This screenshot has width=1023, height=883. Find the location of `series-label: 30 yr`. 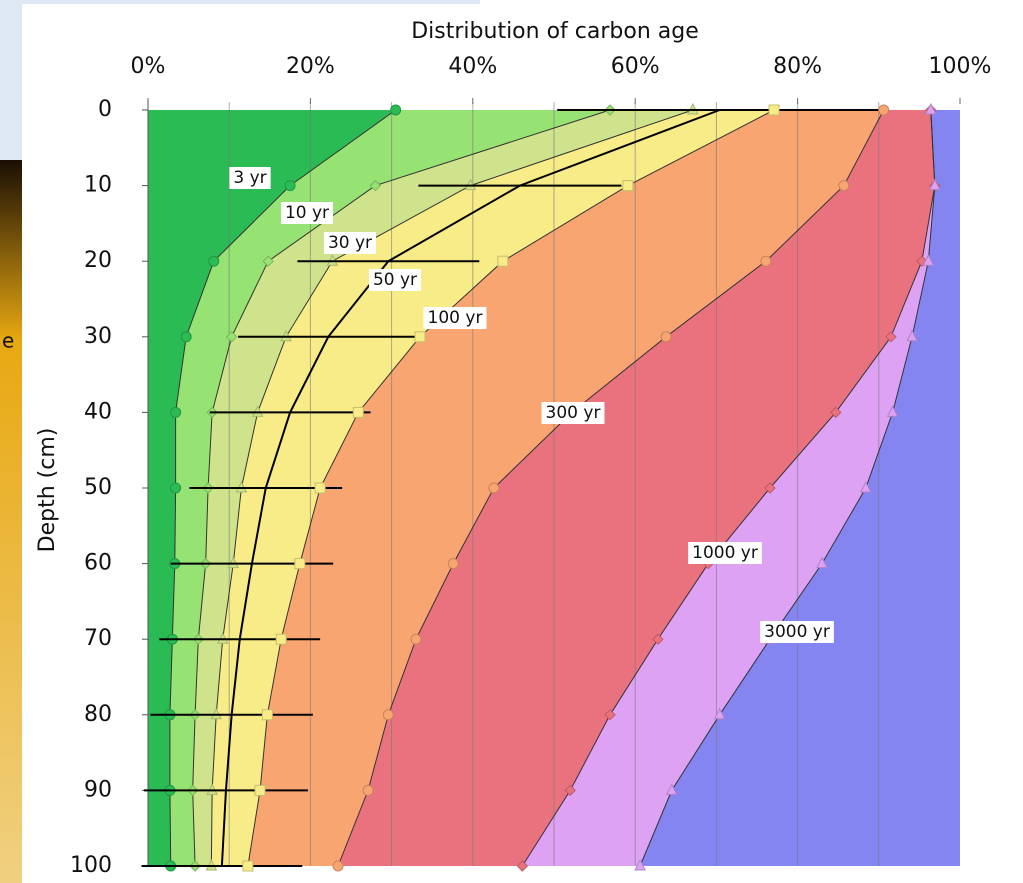

series-label: 30 yr is located at coordinates (350, 243).